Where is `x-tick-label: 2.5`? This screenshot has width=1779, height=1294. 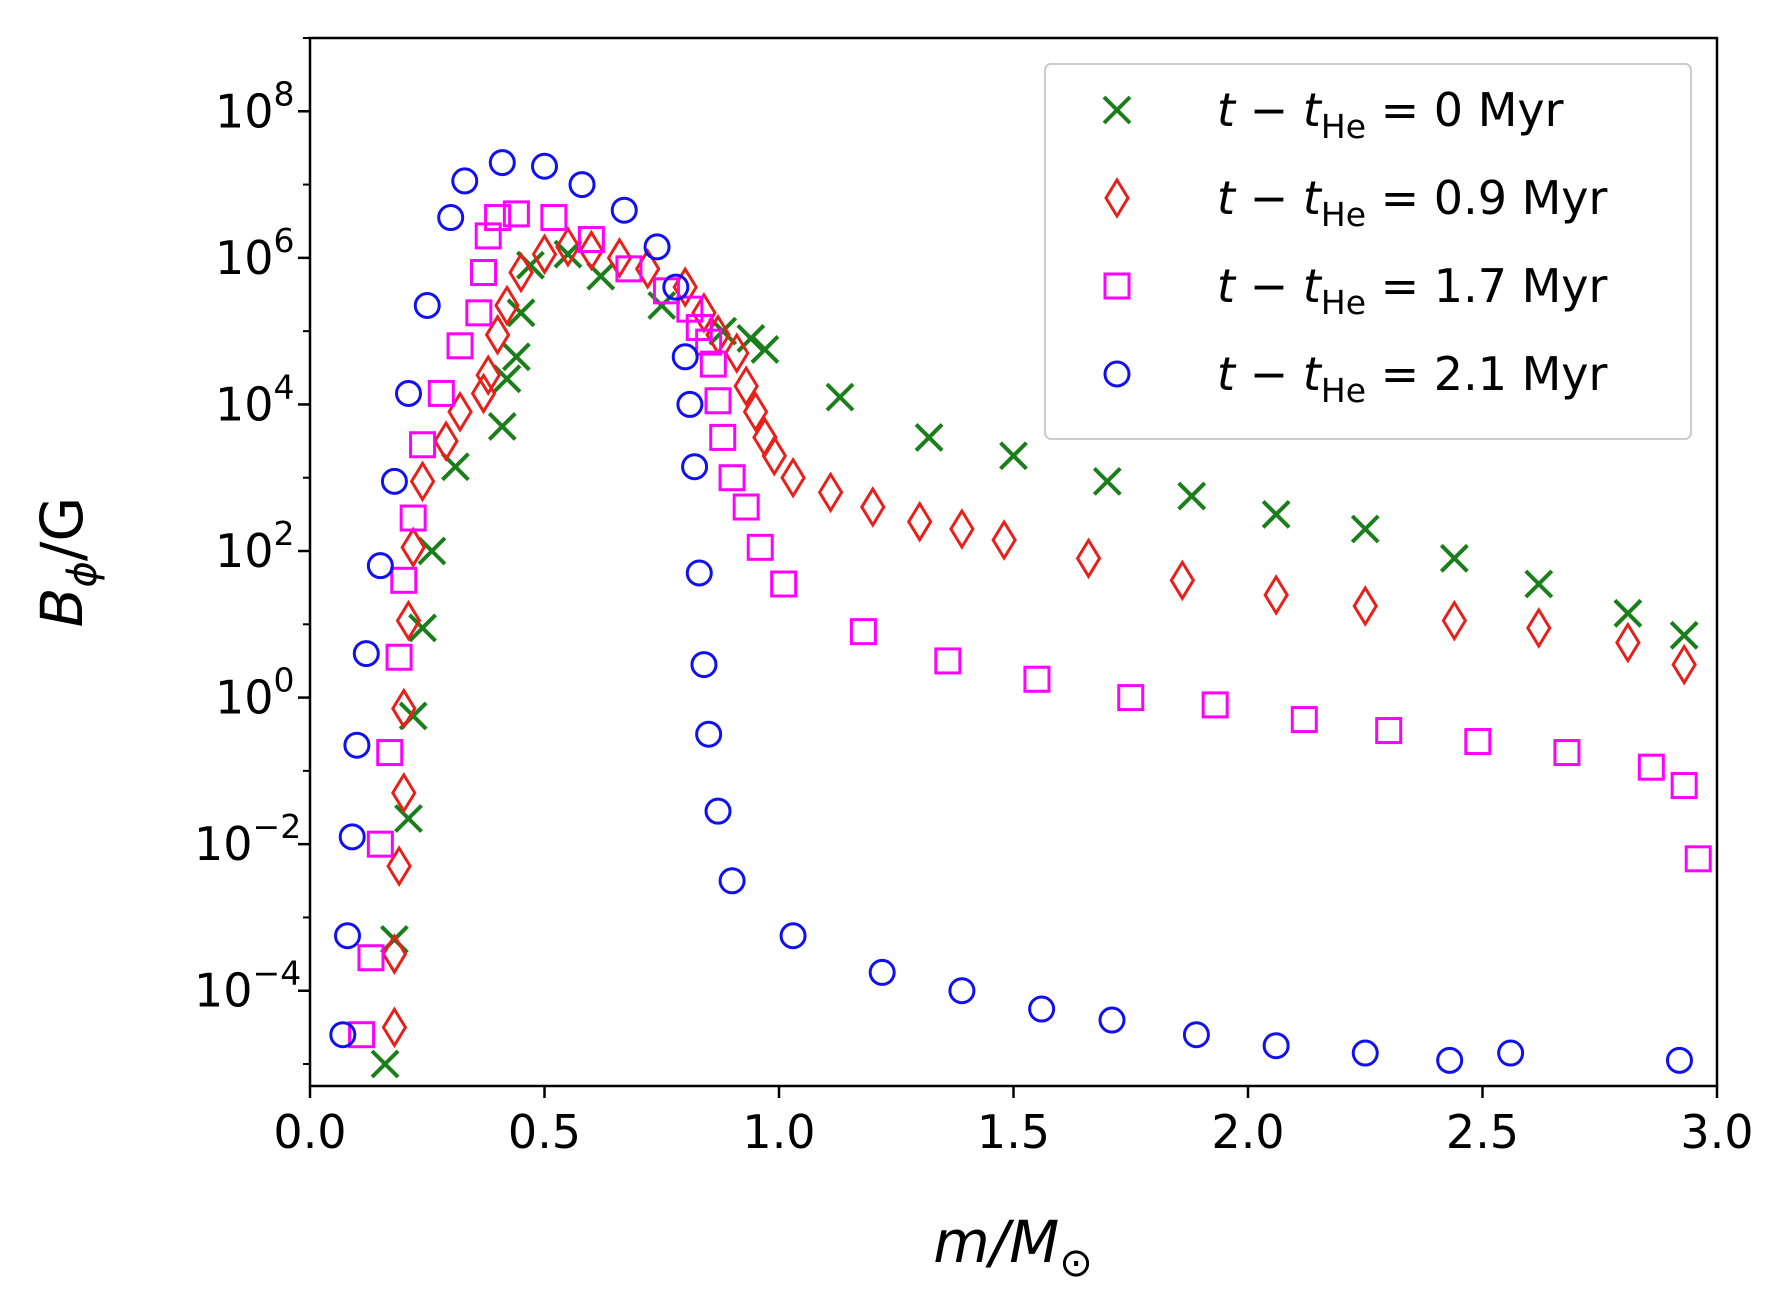 x-tick-label: 2.5 is located at coordinates (1482, 1132).